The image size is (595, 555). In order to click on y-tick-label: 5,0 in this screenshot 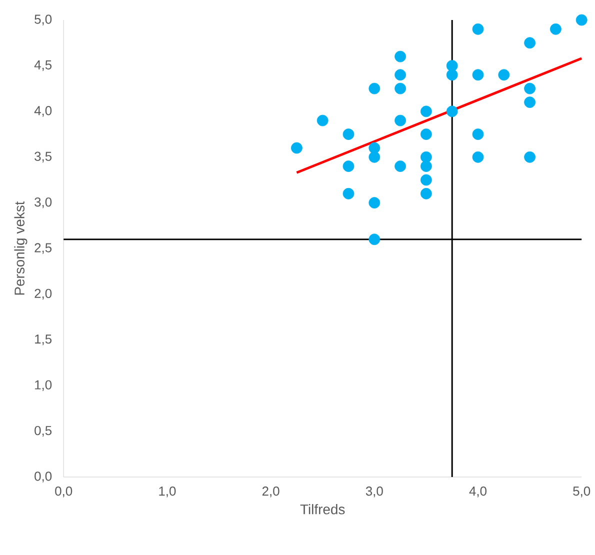, I will do `click(43, 20)`.